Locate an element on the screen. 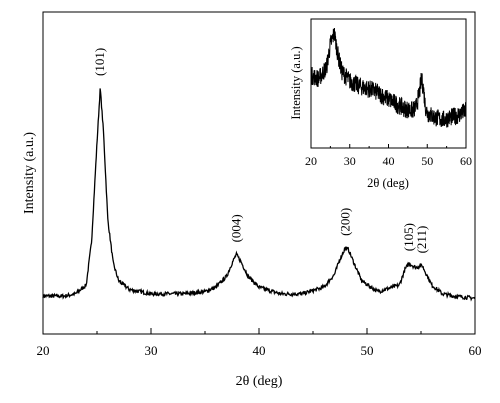 This screenshot has height=403, width=500. peak-label: (105) is located at coordinates (408, 237).